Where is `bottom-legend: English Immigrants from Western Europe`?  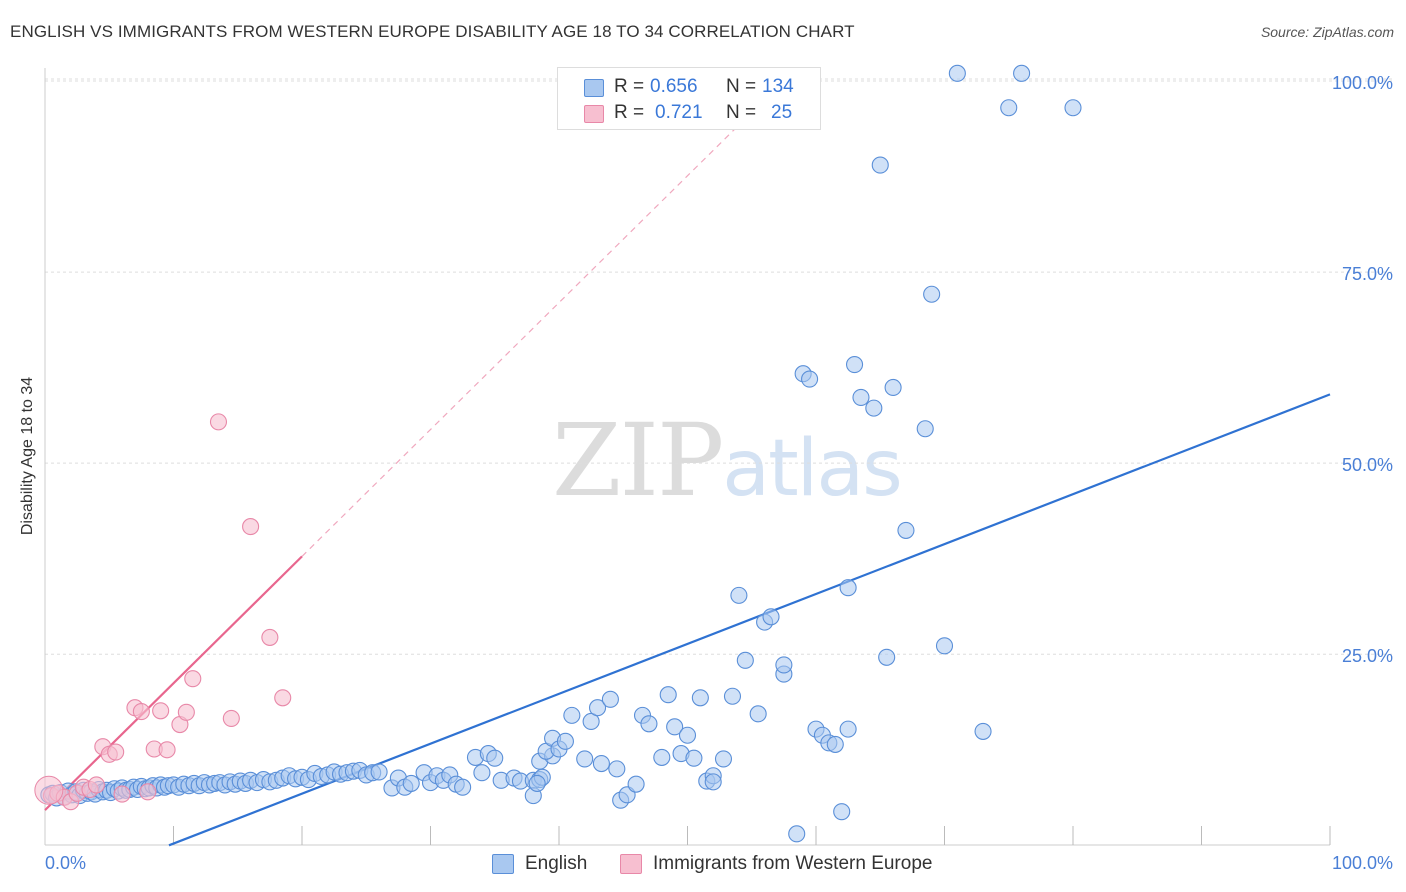
bottom-legend: English Immigrants from Western Europe is located at coordinates (703, 865).